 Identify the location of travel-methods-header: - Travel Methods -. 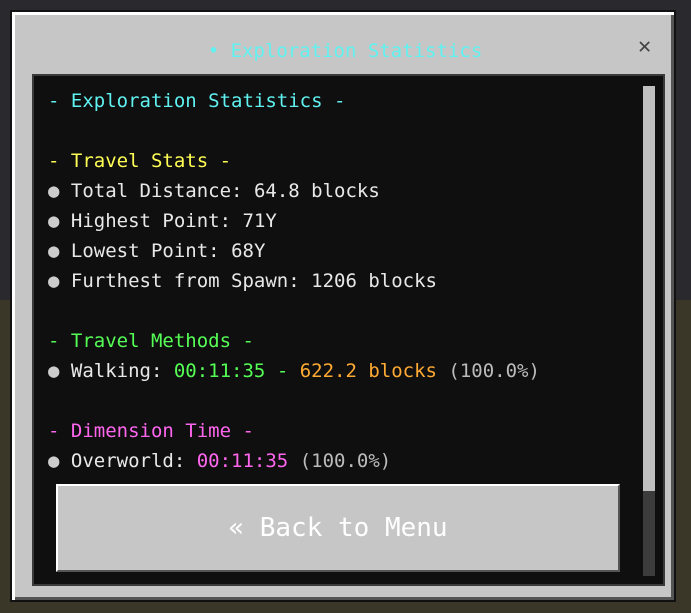
(151, 341).